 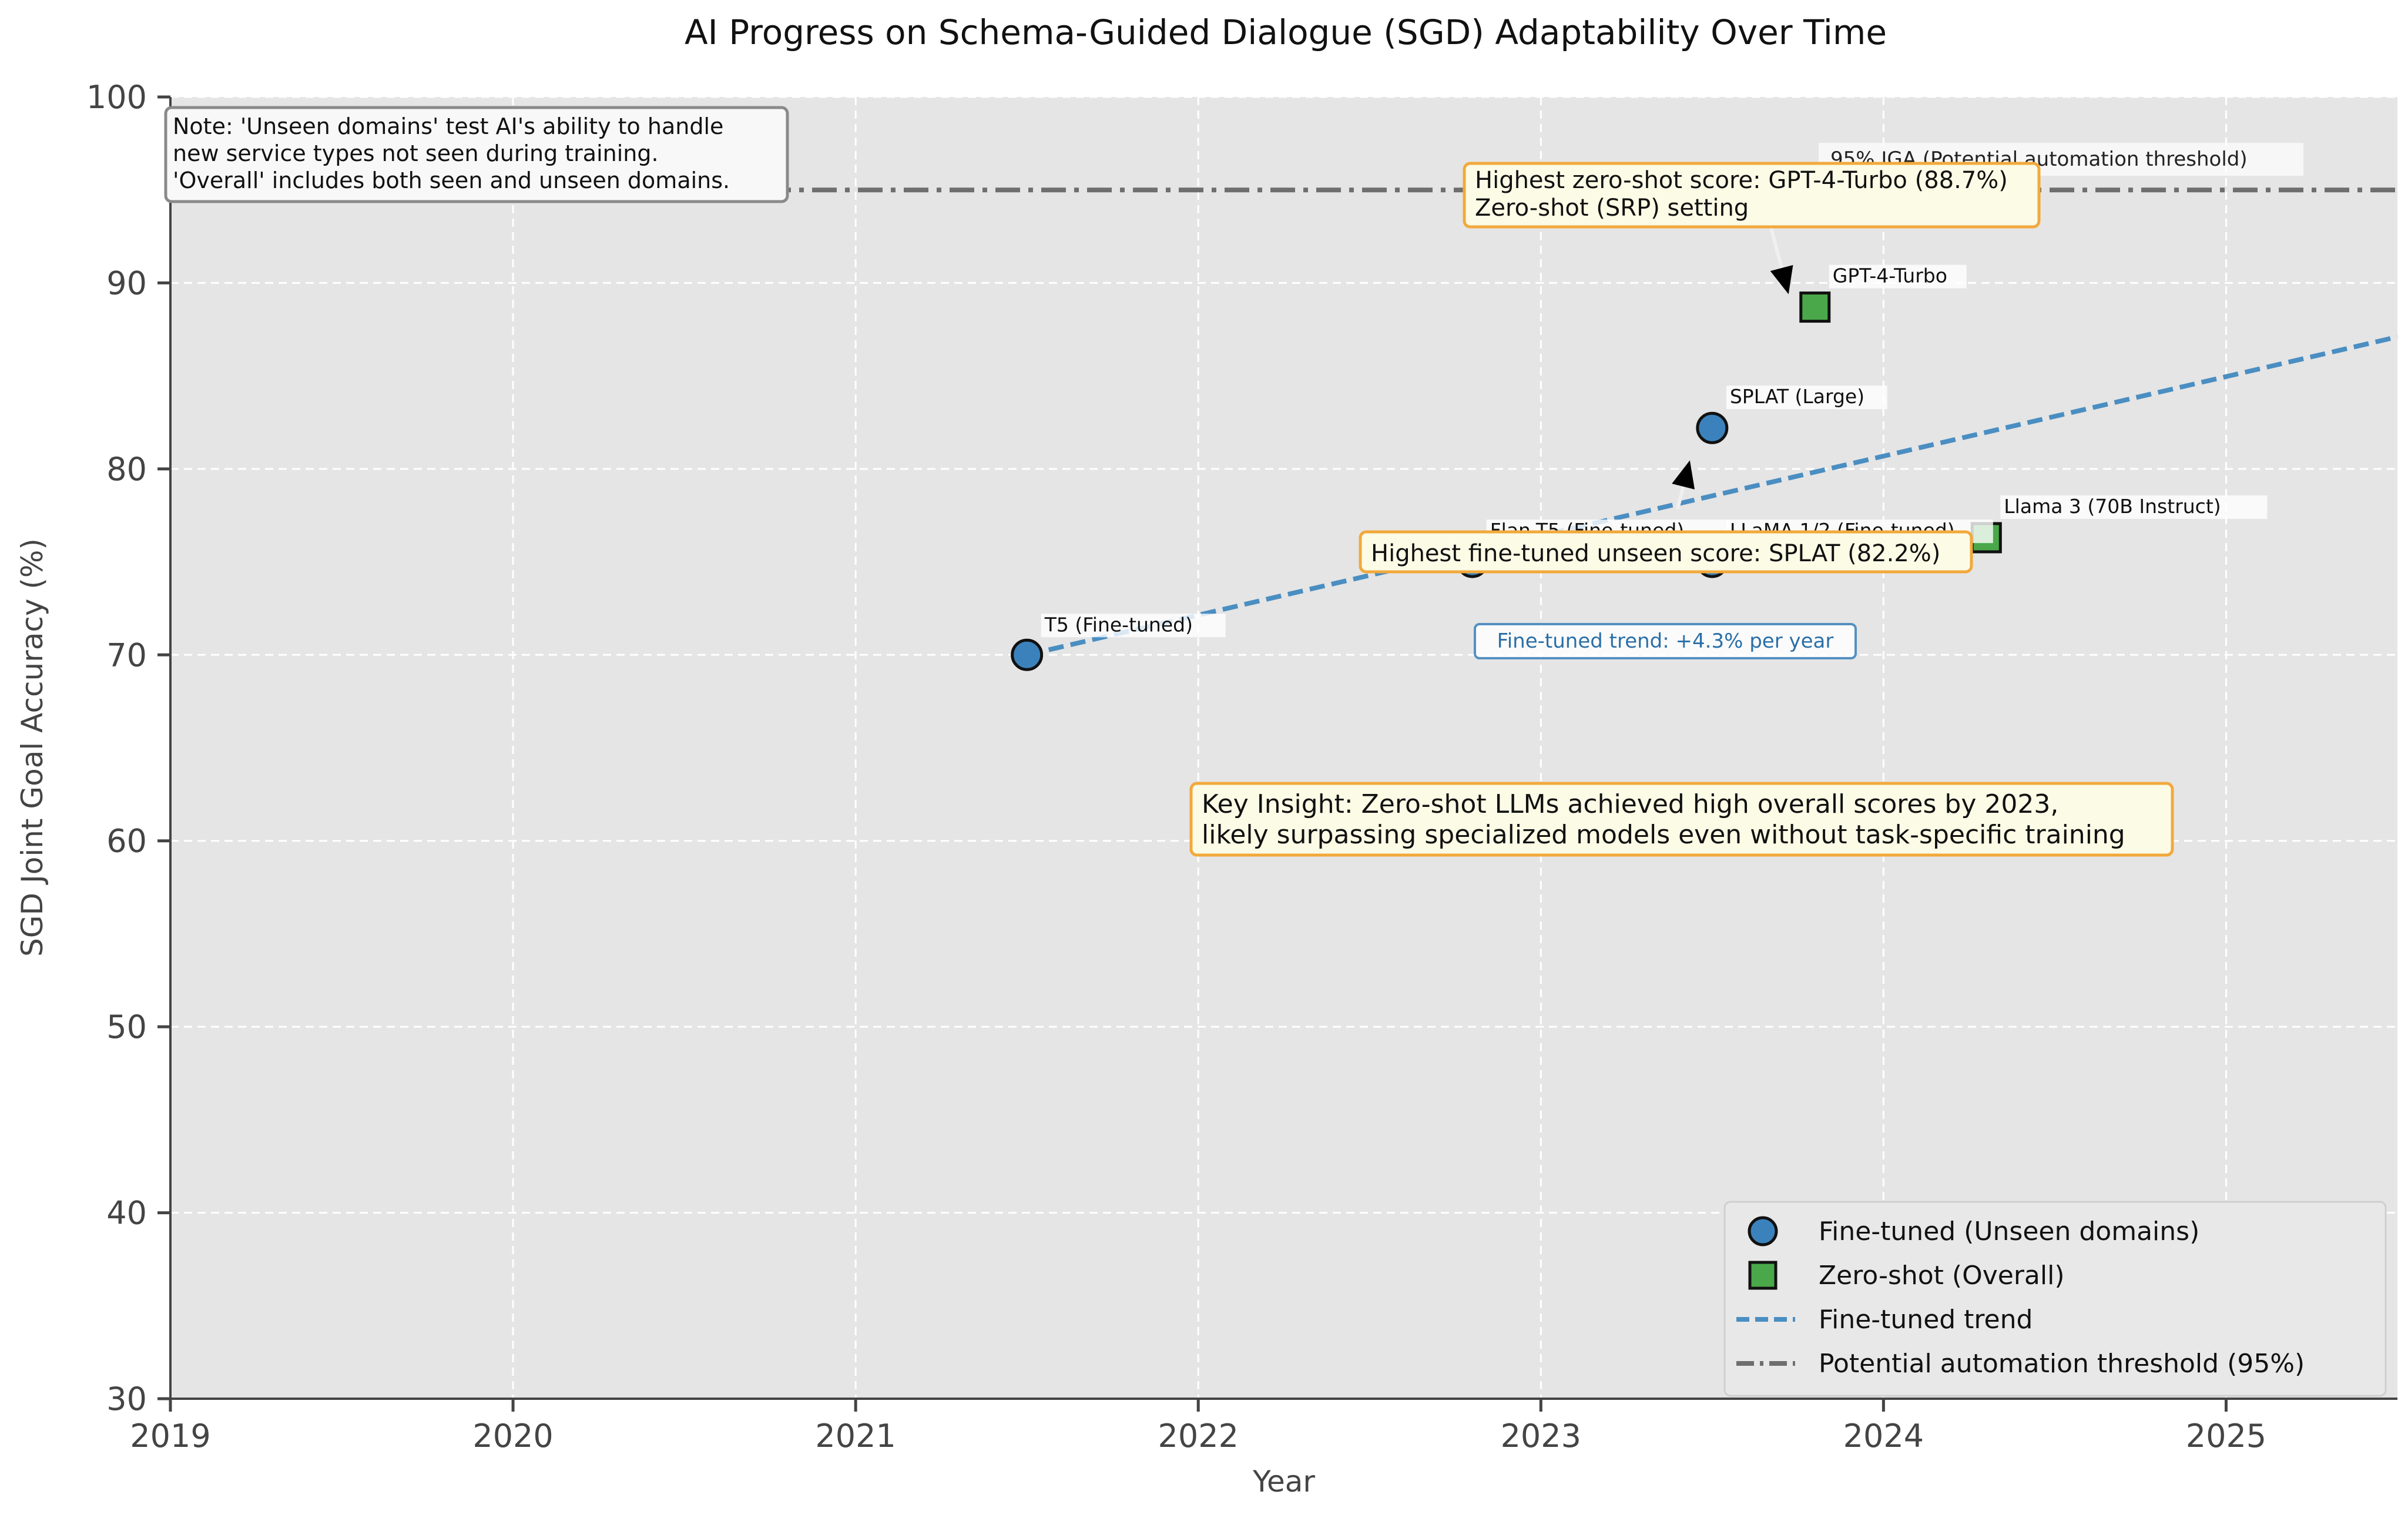 What do you see at coordinates (170, 1436) in the screenshot?
I see `x-tick-label: 2019` at bounding box center [170, 1436].